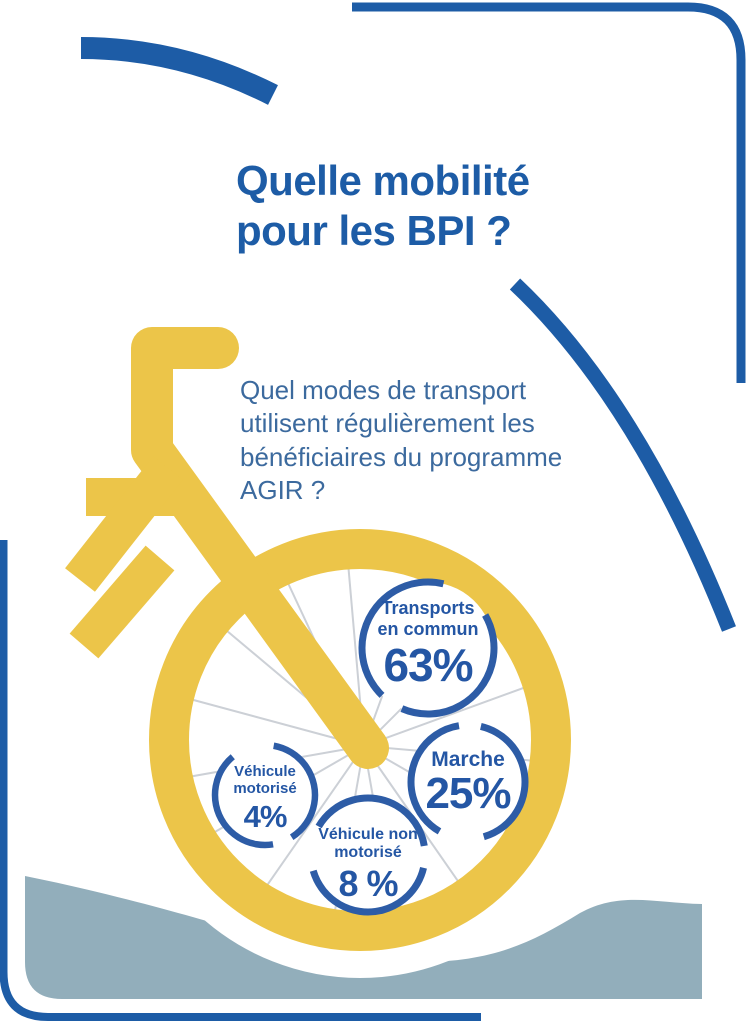 The width and height of the screenshot is (748, 1024). I want to click on badge-circle-vehicule-non-motorise, so click(368, 855).